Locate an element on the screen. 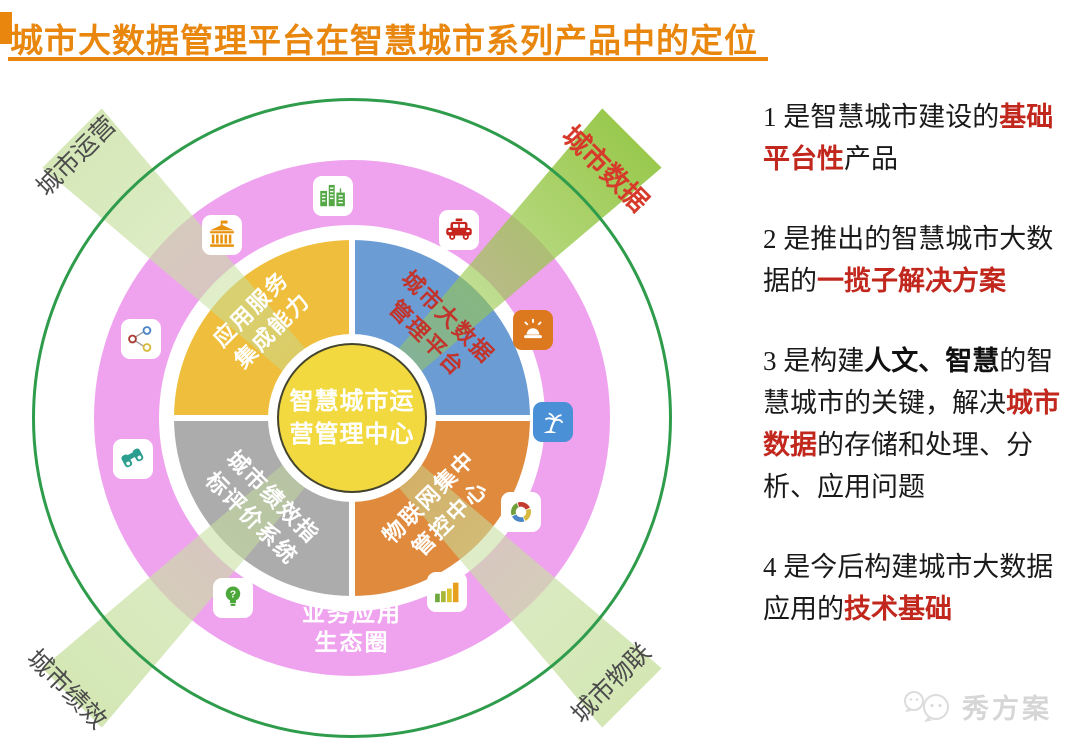 Image resolution: width=1080 pixels, height=752 pixels. government-building-icon is located at coordinates (222, 235).